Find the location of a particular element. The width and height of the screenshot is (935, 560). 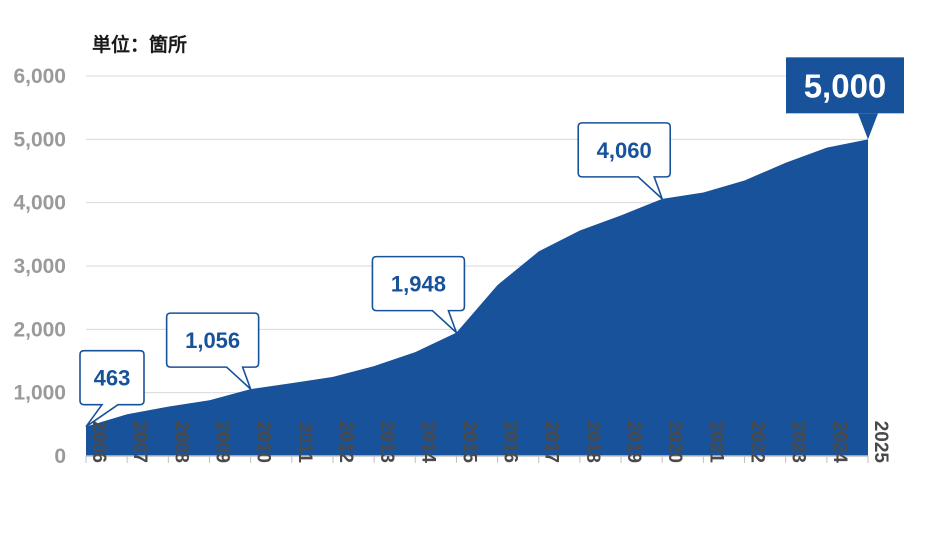

x-tick-label: 2007 is located at coordinates (139, 442).